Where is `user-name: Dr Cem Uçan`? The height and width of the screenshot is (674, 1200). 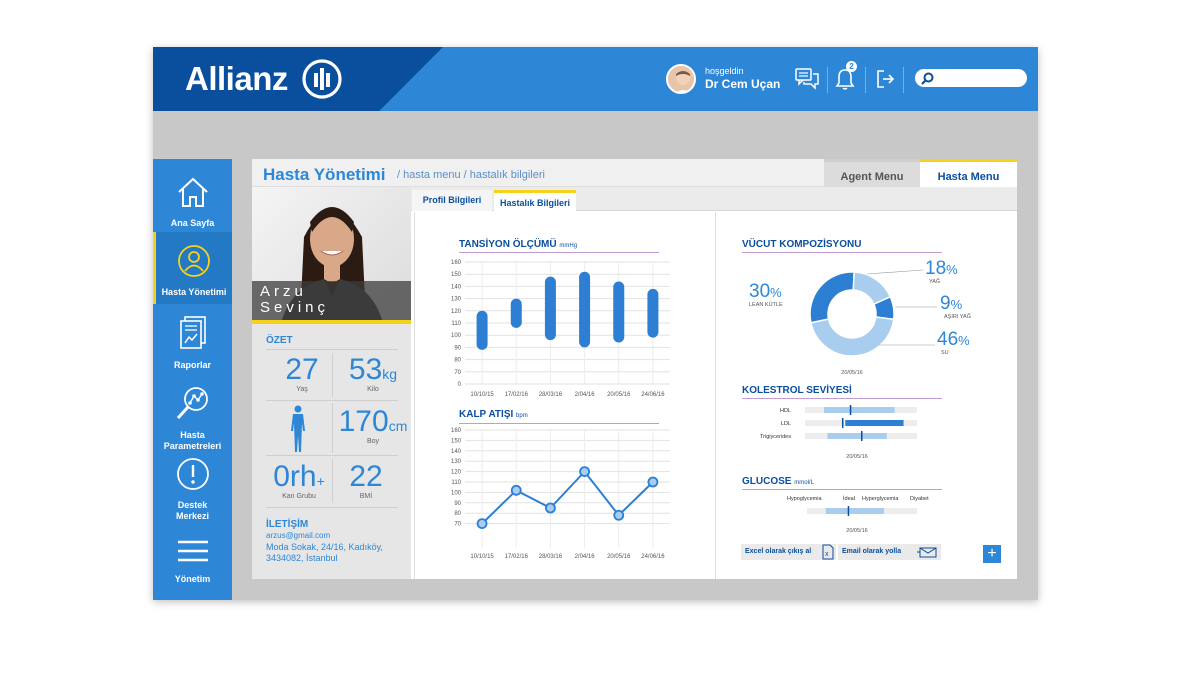
user-name: Dr Cem Uçan is located at coordinates (742, 84).